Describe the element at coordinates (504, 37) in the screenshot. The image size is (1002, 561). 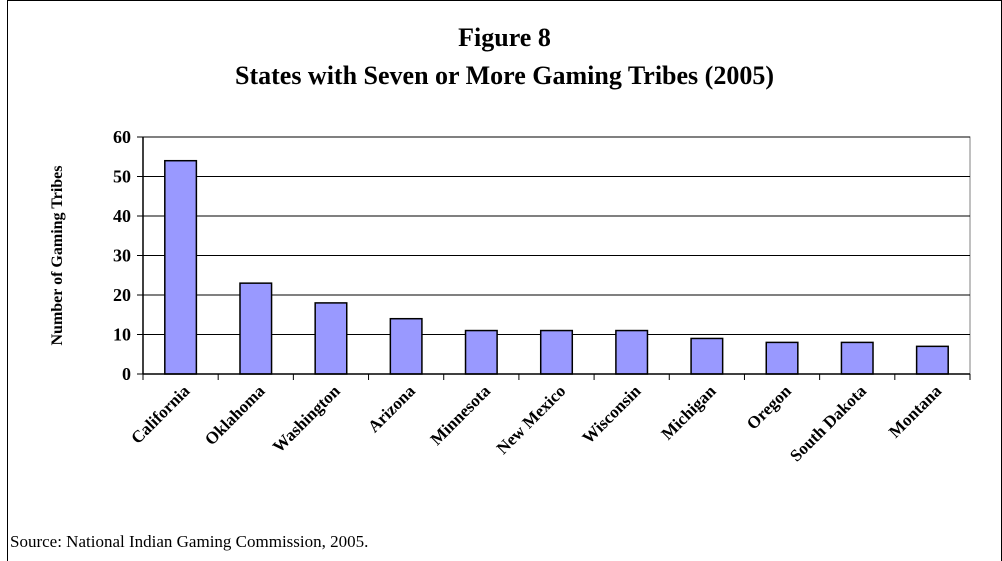
I see `figure-number: Figure 8` at that location.